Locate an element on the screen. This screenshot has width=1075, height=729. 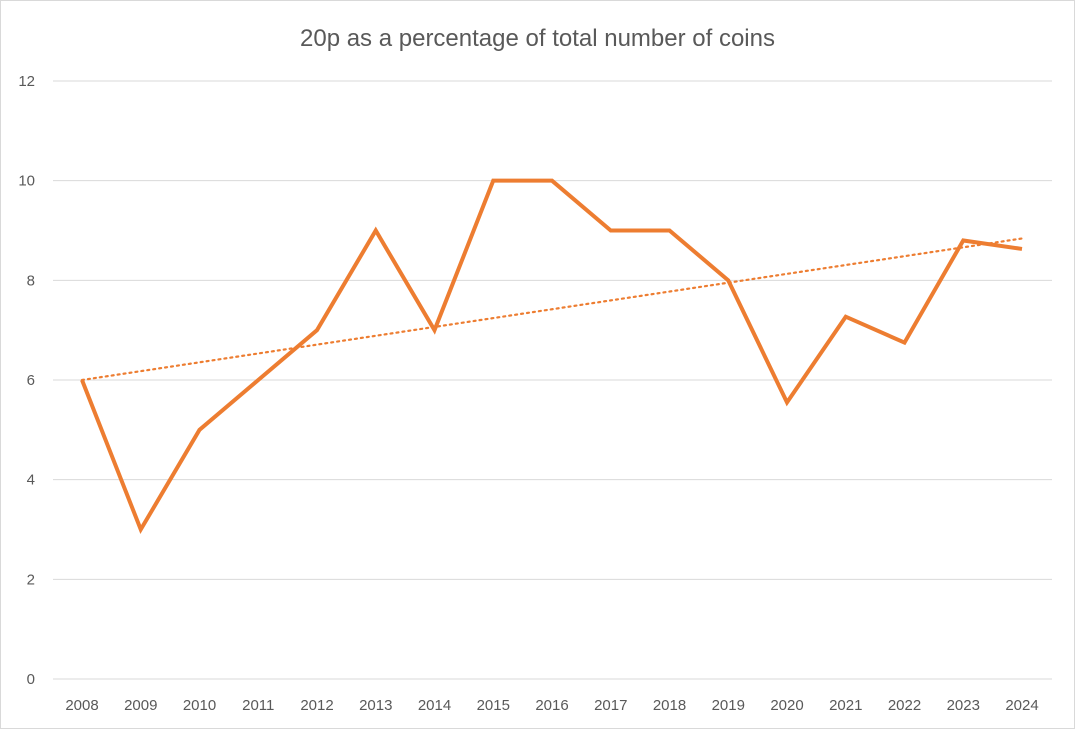
x-tick-label-2020: 2020 is located at coordinates (786, 705).